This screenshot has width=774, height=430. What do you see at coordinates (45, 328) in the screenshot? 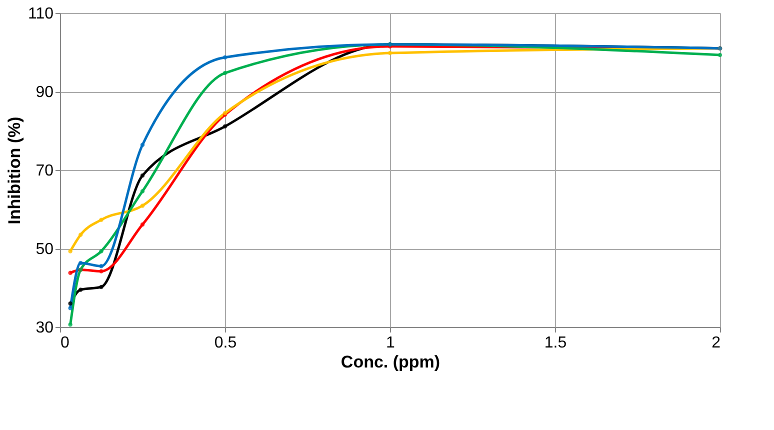
I see `y-tick-label: 30` at bounding box center [45, 328].